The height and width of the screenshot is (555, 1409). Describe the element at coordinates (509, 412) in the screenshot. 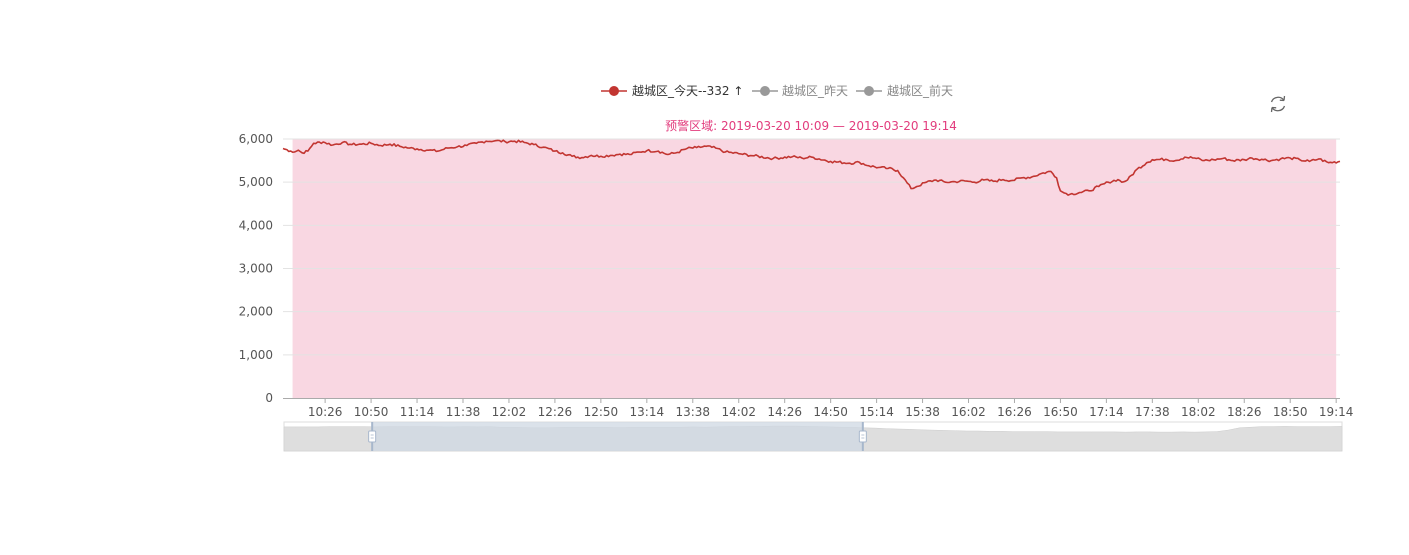

I see `x-tick-label: 12:02` at that location.